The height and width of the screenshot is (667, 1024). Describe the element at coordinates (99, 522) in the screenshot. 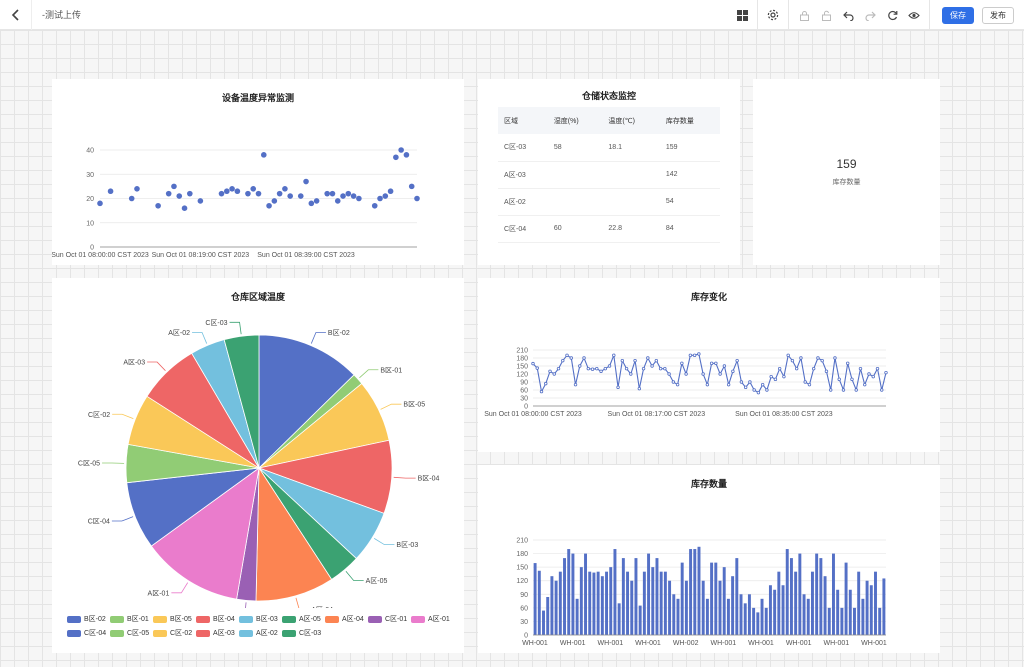

I see `pie-label: C区-04` at that location.